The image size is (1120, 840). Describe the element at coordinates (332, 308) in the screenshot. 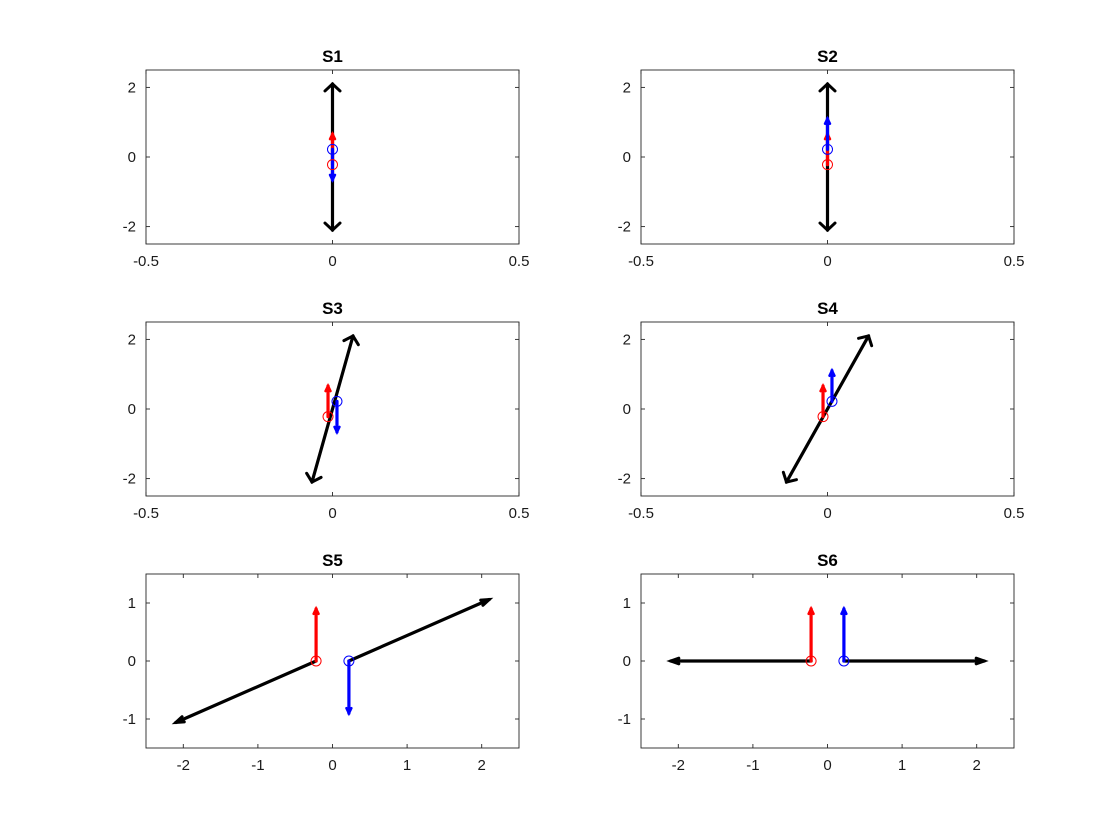

I see `subplot-title: S3` at that location.